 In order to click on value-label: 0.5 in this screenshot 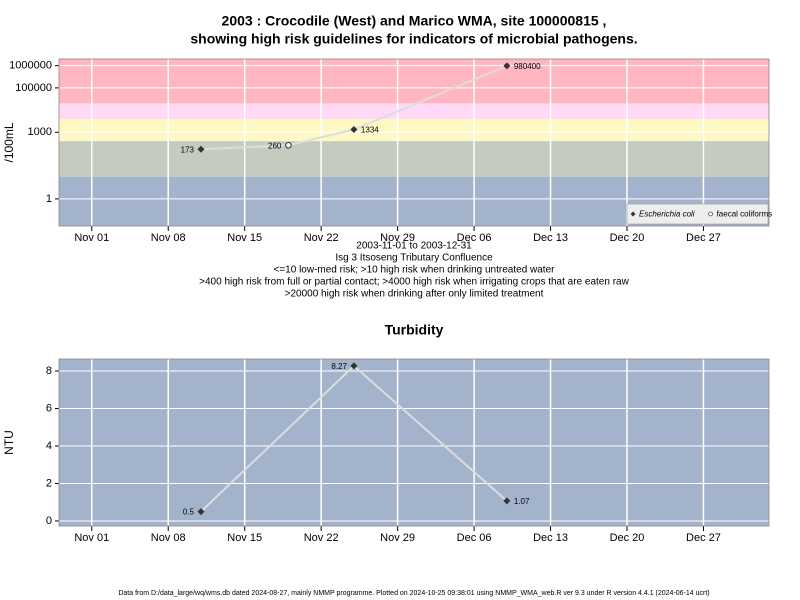, I will do `click(189, 512)`.